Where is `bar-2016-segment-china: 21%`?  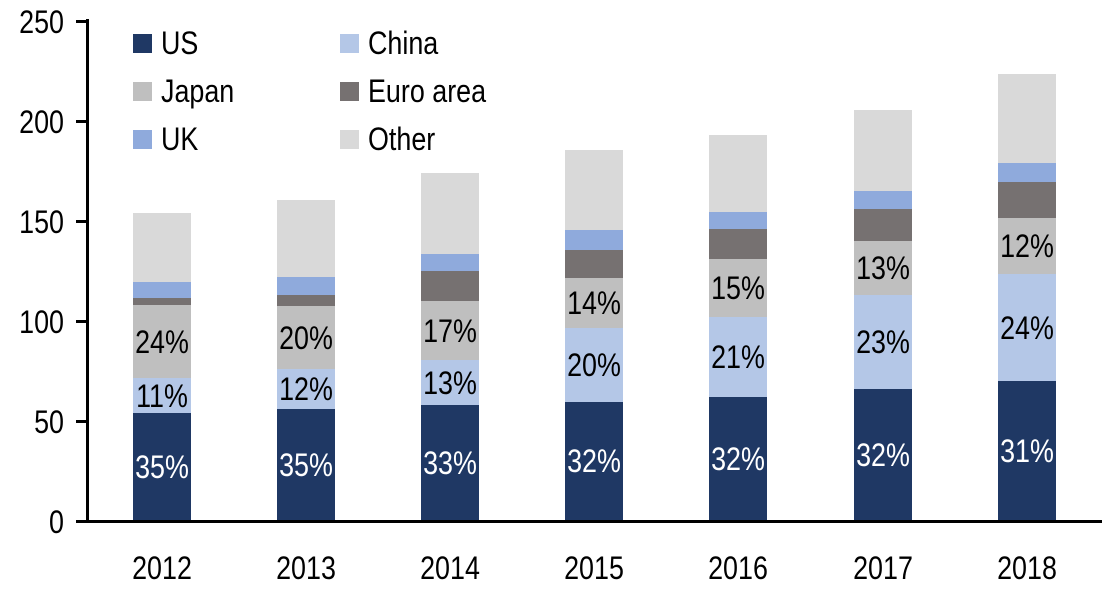 bar-2016-segment-china: 21% is located at coordinates (738, 357).